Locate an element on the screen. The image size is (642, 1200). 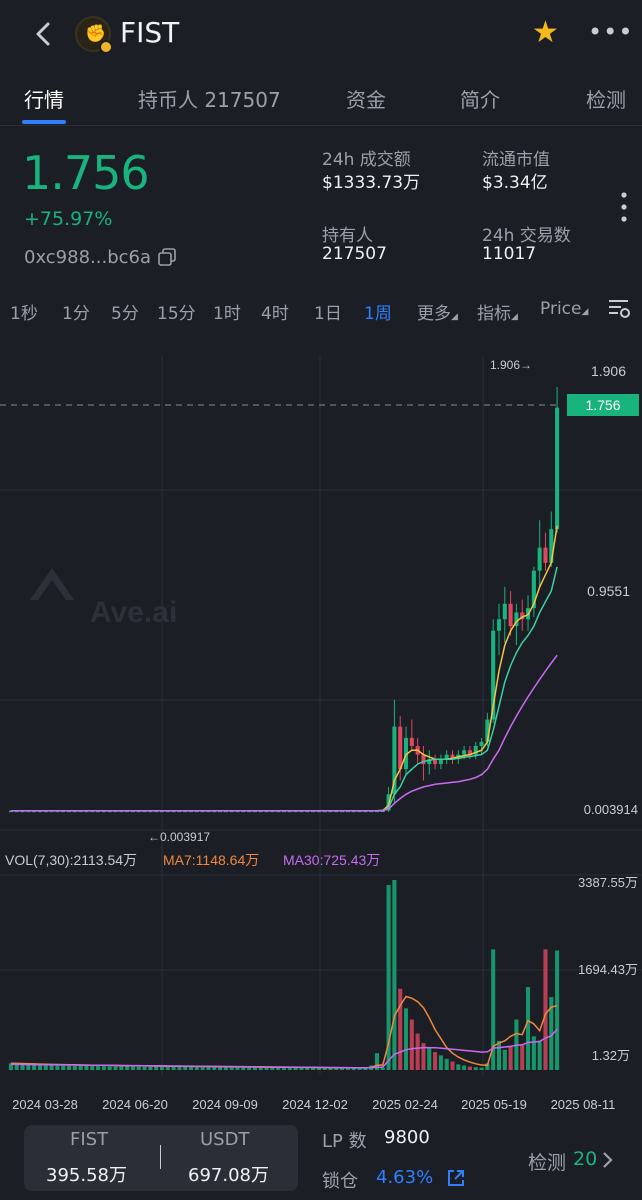
watermark-text: Ave.ai is located at coordinates (133, 612).